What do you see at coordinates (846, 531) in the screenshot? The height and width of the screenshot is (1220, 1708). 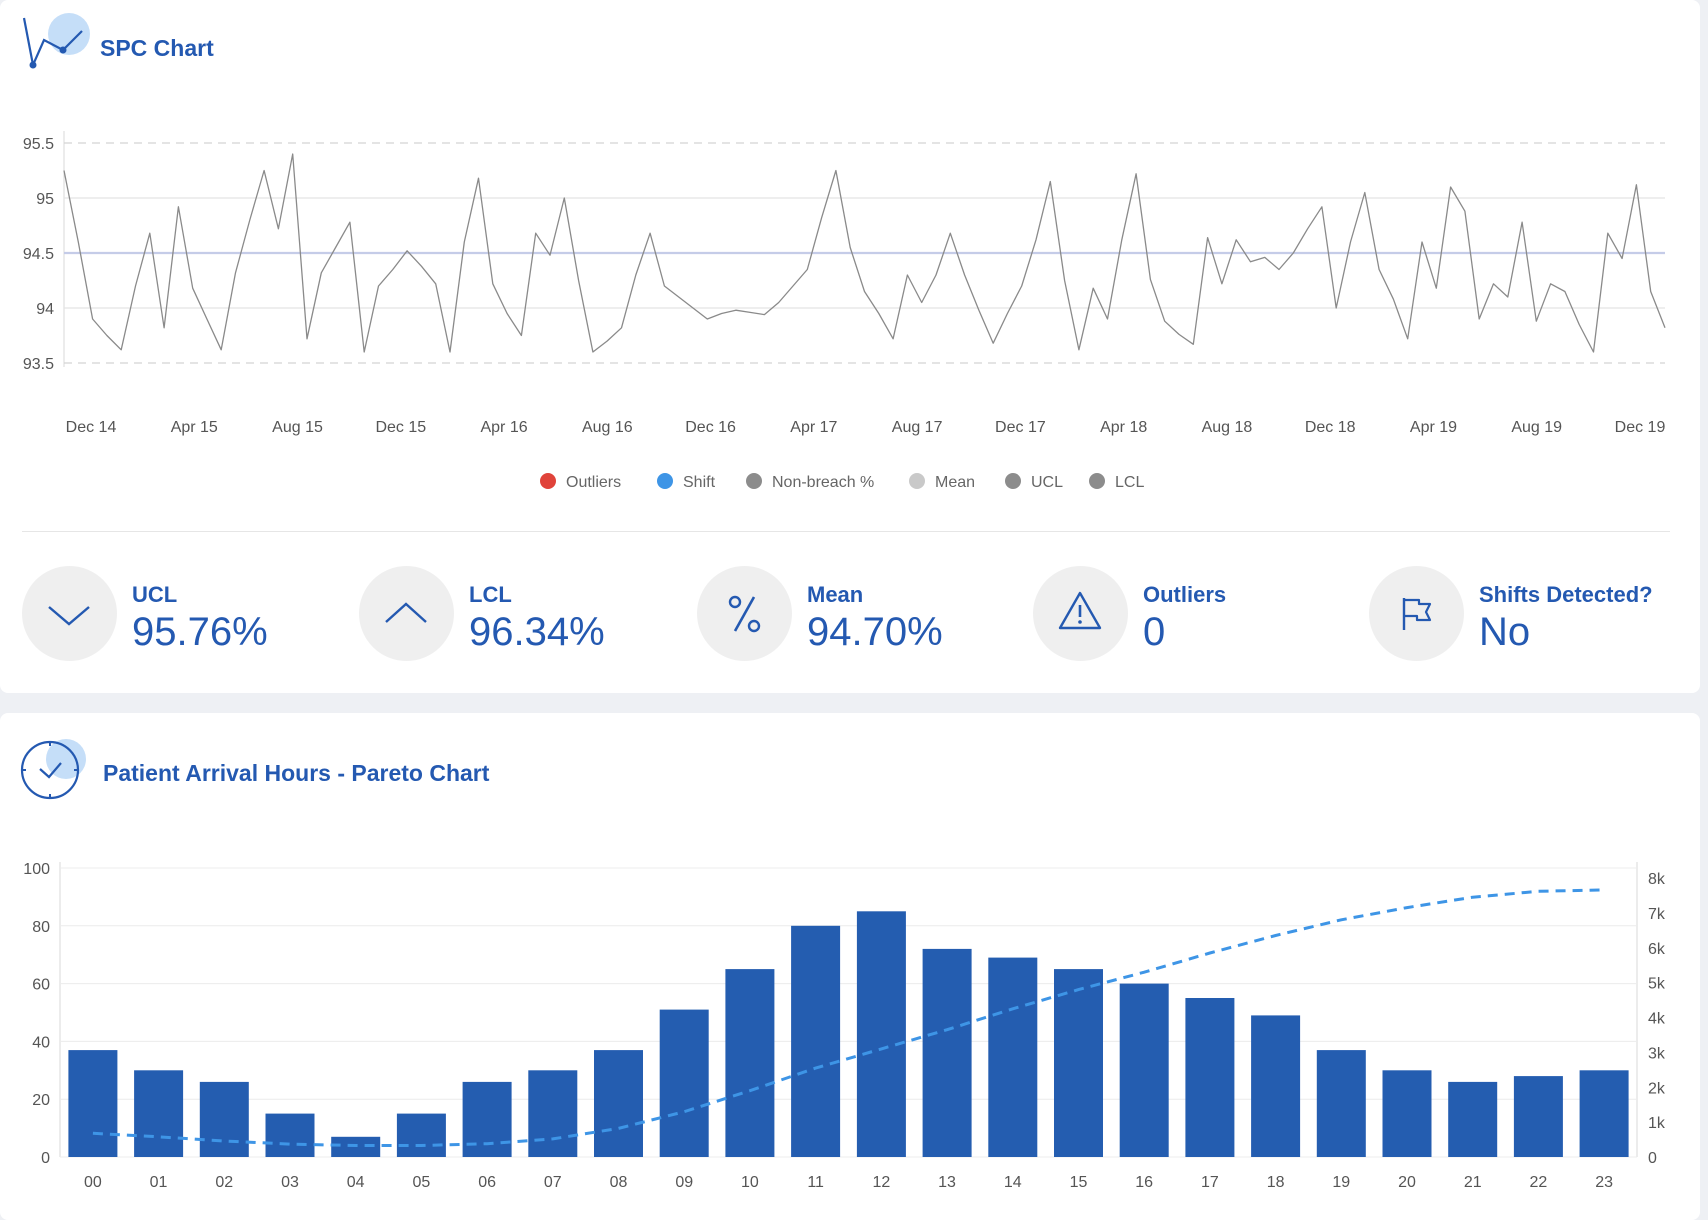 I see `spc-divider` at bounding box center [846, 531].